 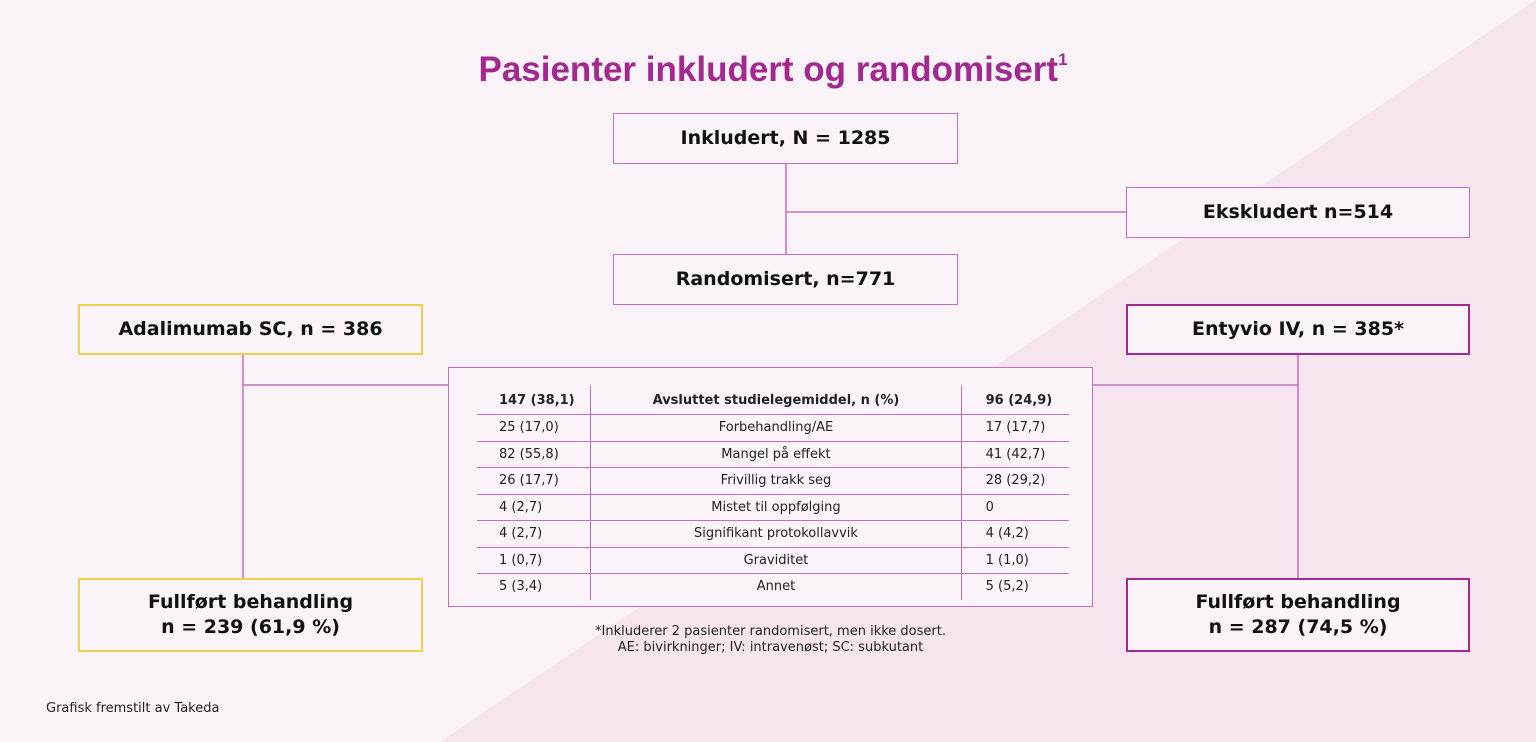 I want to click on table-row: 1 (0,7) Graviditet 1 (1,0), so click(x=773, y=560).